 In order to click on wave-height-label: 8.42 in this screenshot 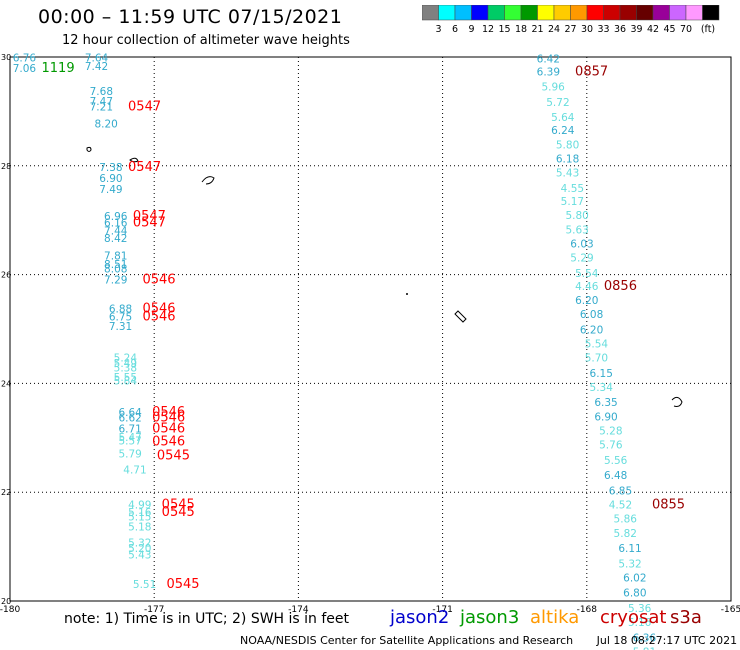, I will do `click(115, 239)`.